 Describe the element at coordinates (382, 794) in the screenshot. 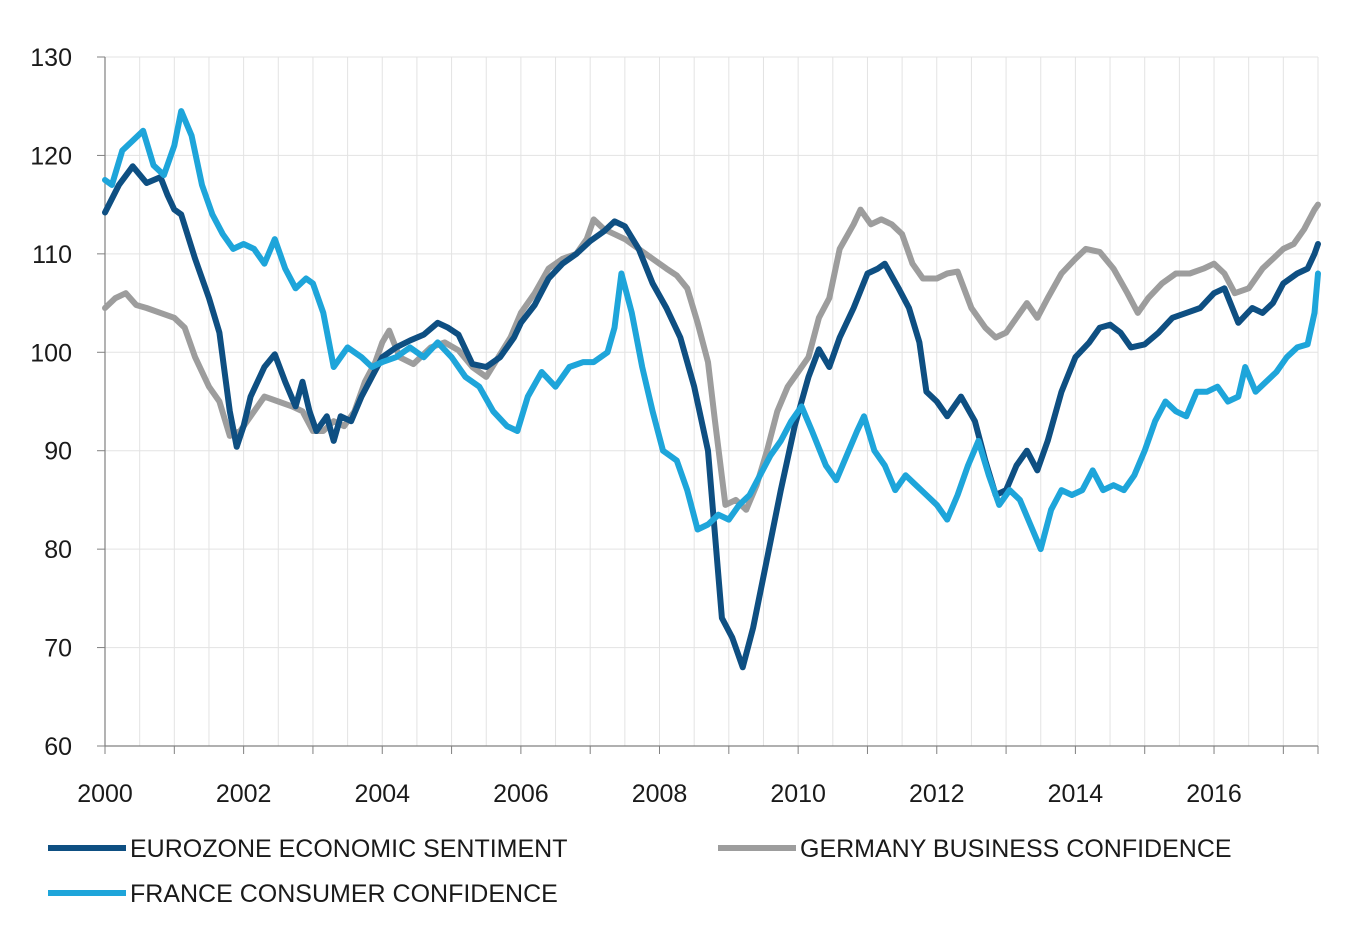

I see `x-tick-label: 2004` at that location.